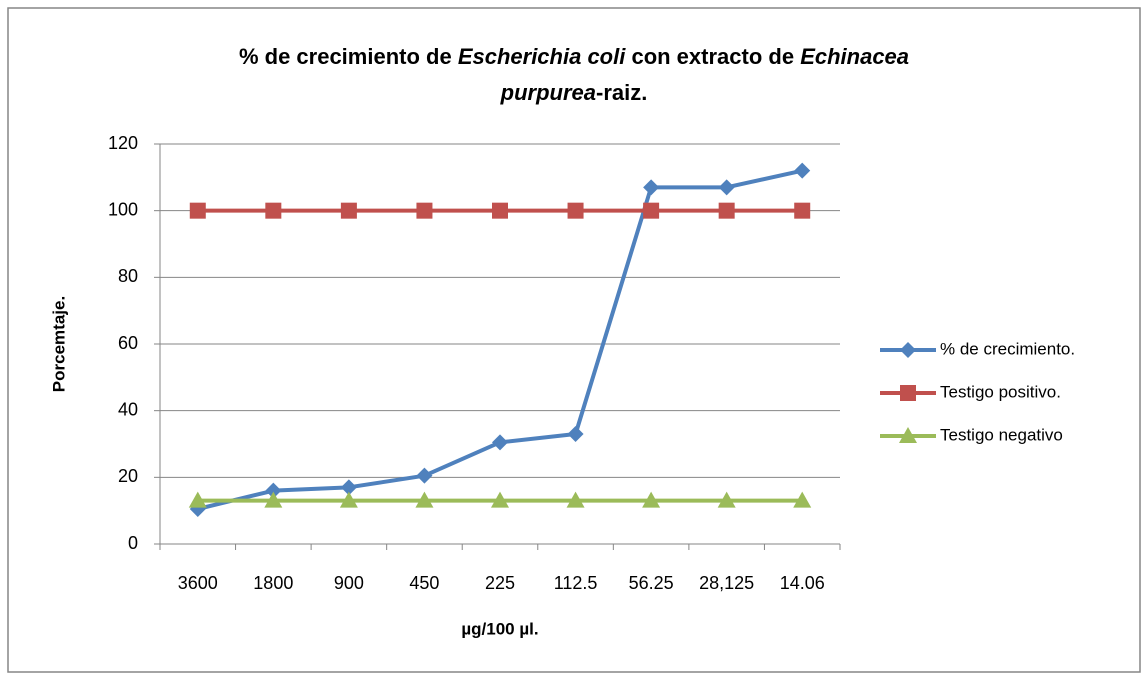 The width and height of the screenshot is (1148, 685). I want to click on legend-label: % de crecimiento., so click(1007, 348).